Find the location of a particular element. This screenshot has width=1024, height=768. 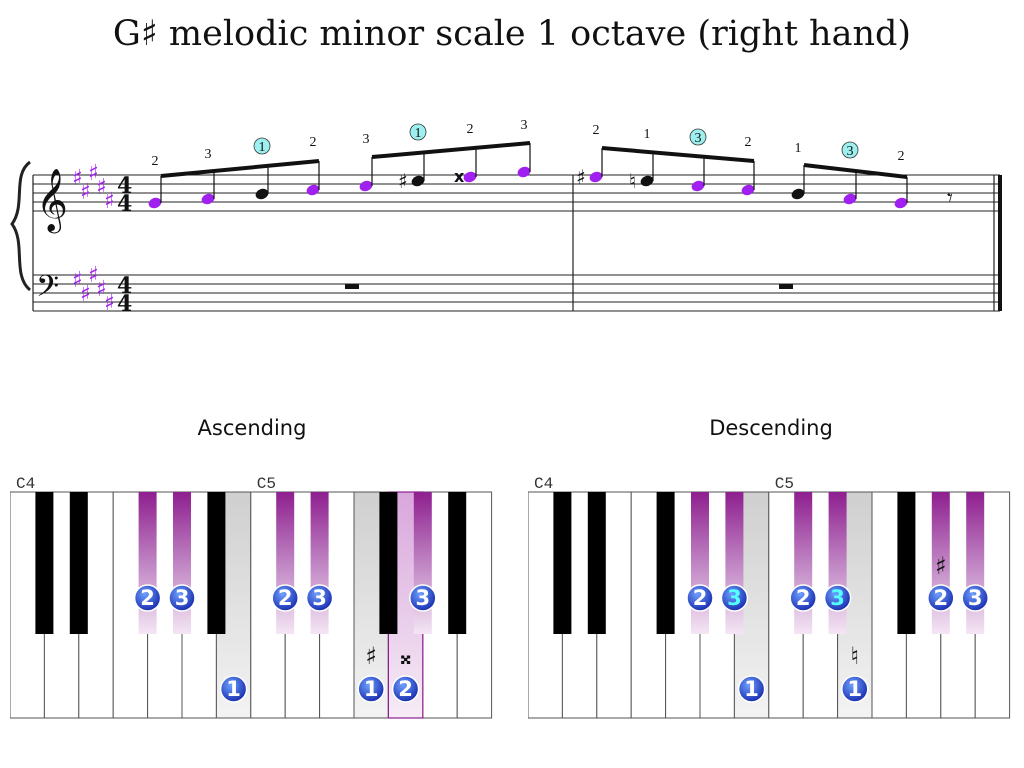

whole-rest is located at coordinates (786, 286).